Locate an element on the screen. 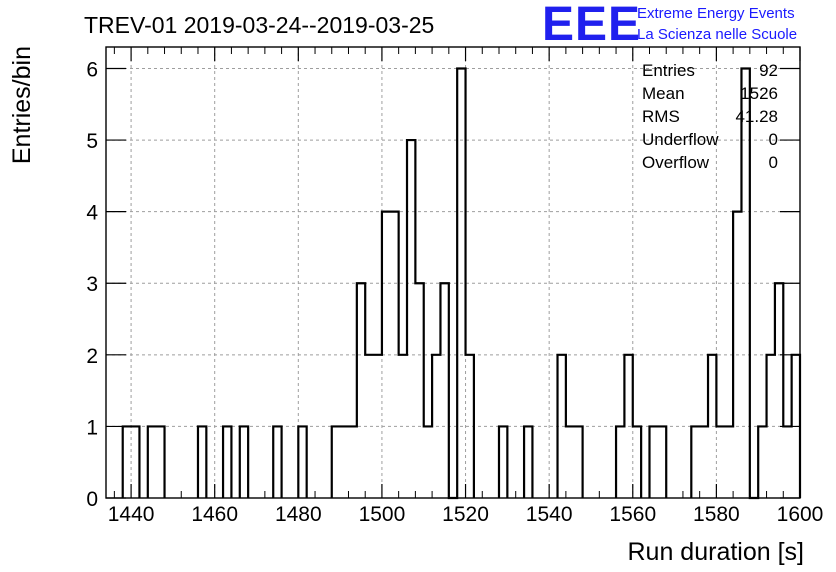 Image resolution: width=836 pixels, height=572 pixels. x-tick-label: 1520 is located at coordinates (465, 514).